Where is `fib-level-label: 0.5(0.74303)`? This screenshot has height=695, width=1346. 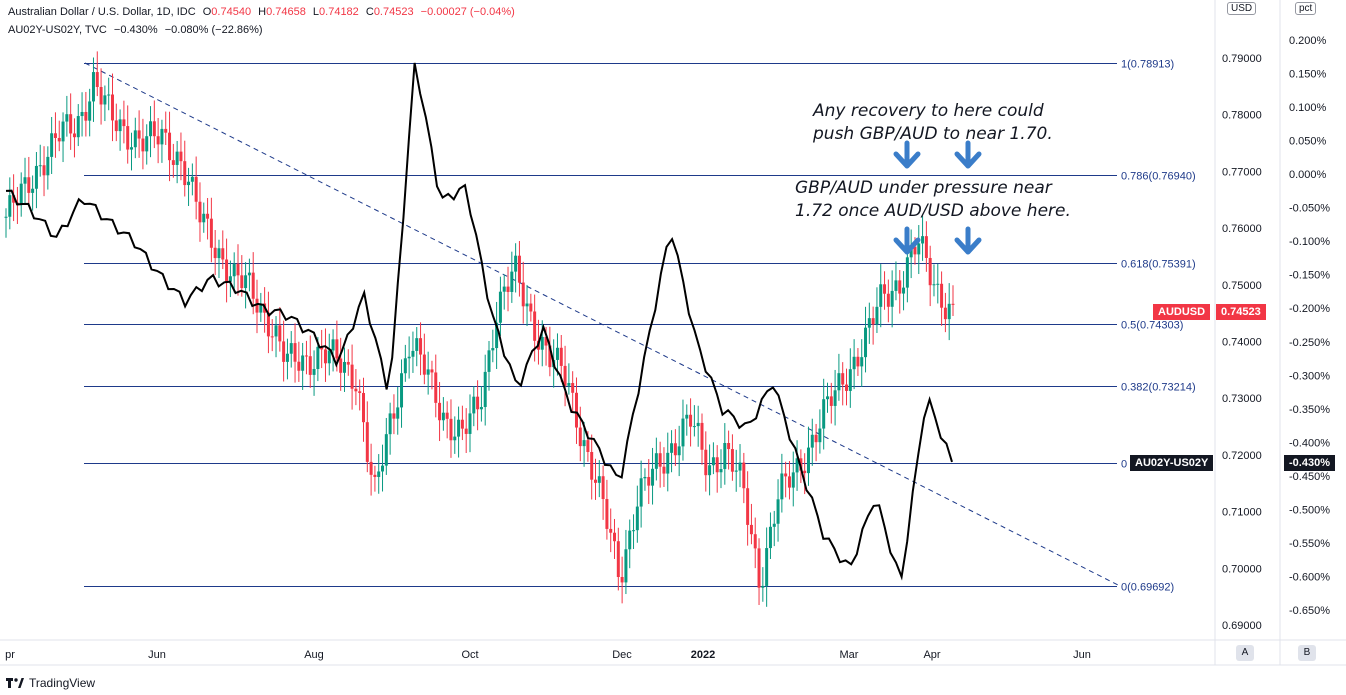
fib-level-label: 0.5(0.74303) is located at coordinates (1152, 326).